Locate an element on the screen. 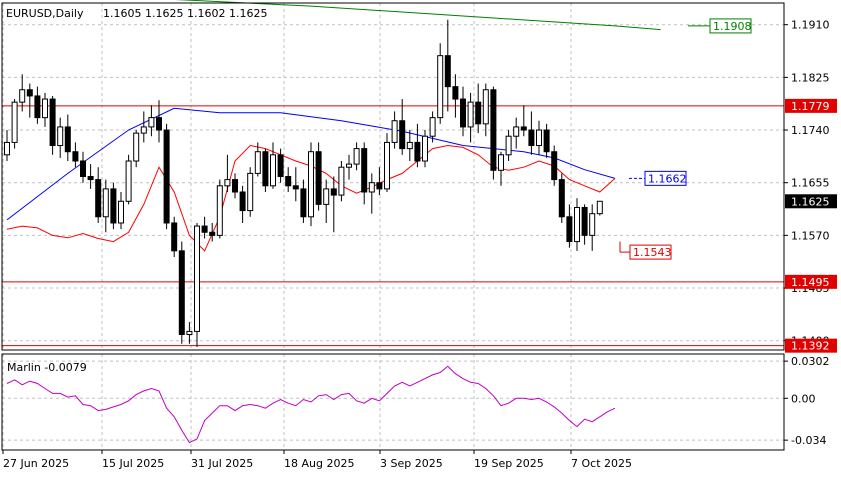  y-tick-label: 1.1655 is located at coordinates (810, 183).